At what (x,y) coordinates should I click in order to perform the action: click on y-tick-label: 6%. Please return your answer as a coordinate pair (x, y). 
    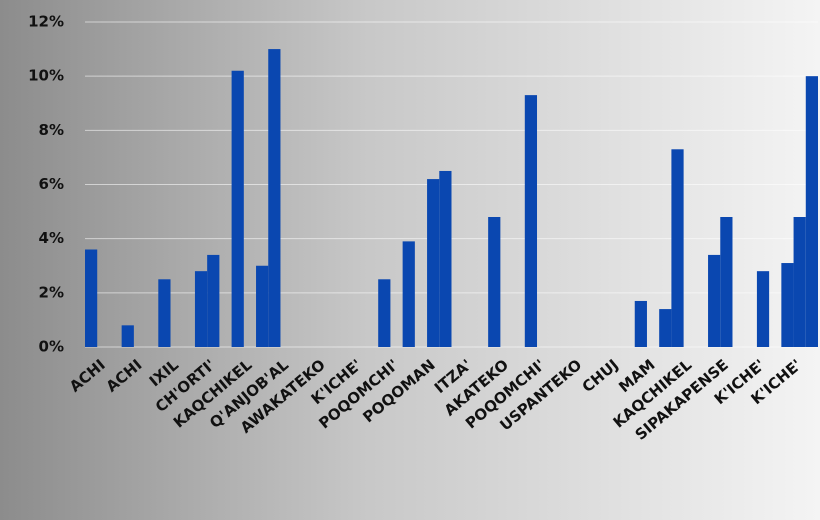
    Looking at the image, I should click on (51, 184).